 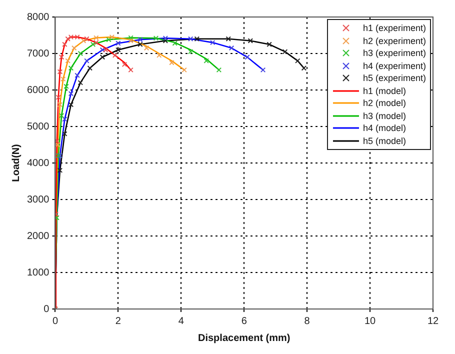 What do you see at coordinates (244, 321) in the screenshot?
I see `x-tick-label: 6` at bounding box center [244, 321].